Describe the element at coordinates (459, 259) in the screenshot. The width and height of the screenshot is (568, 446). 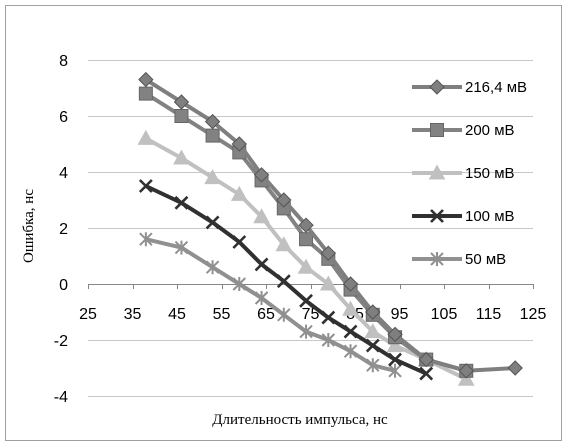
I see `legend-item: 50 мВ` at that location.